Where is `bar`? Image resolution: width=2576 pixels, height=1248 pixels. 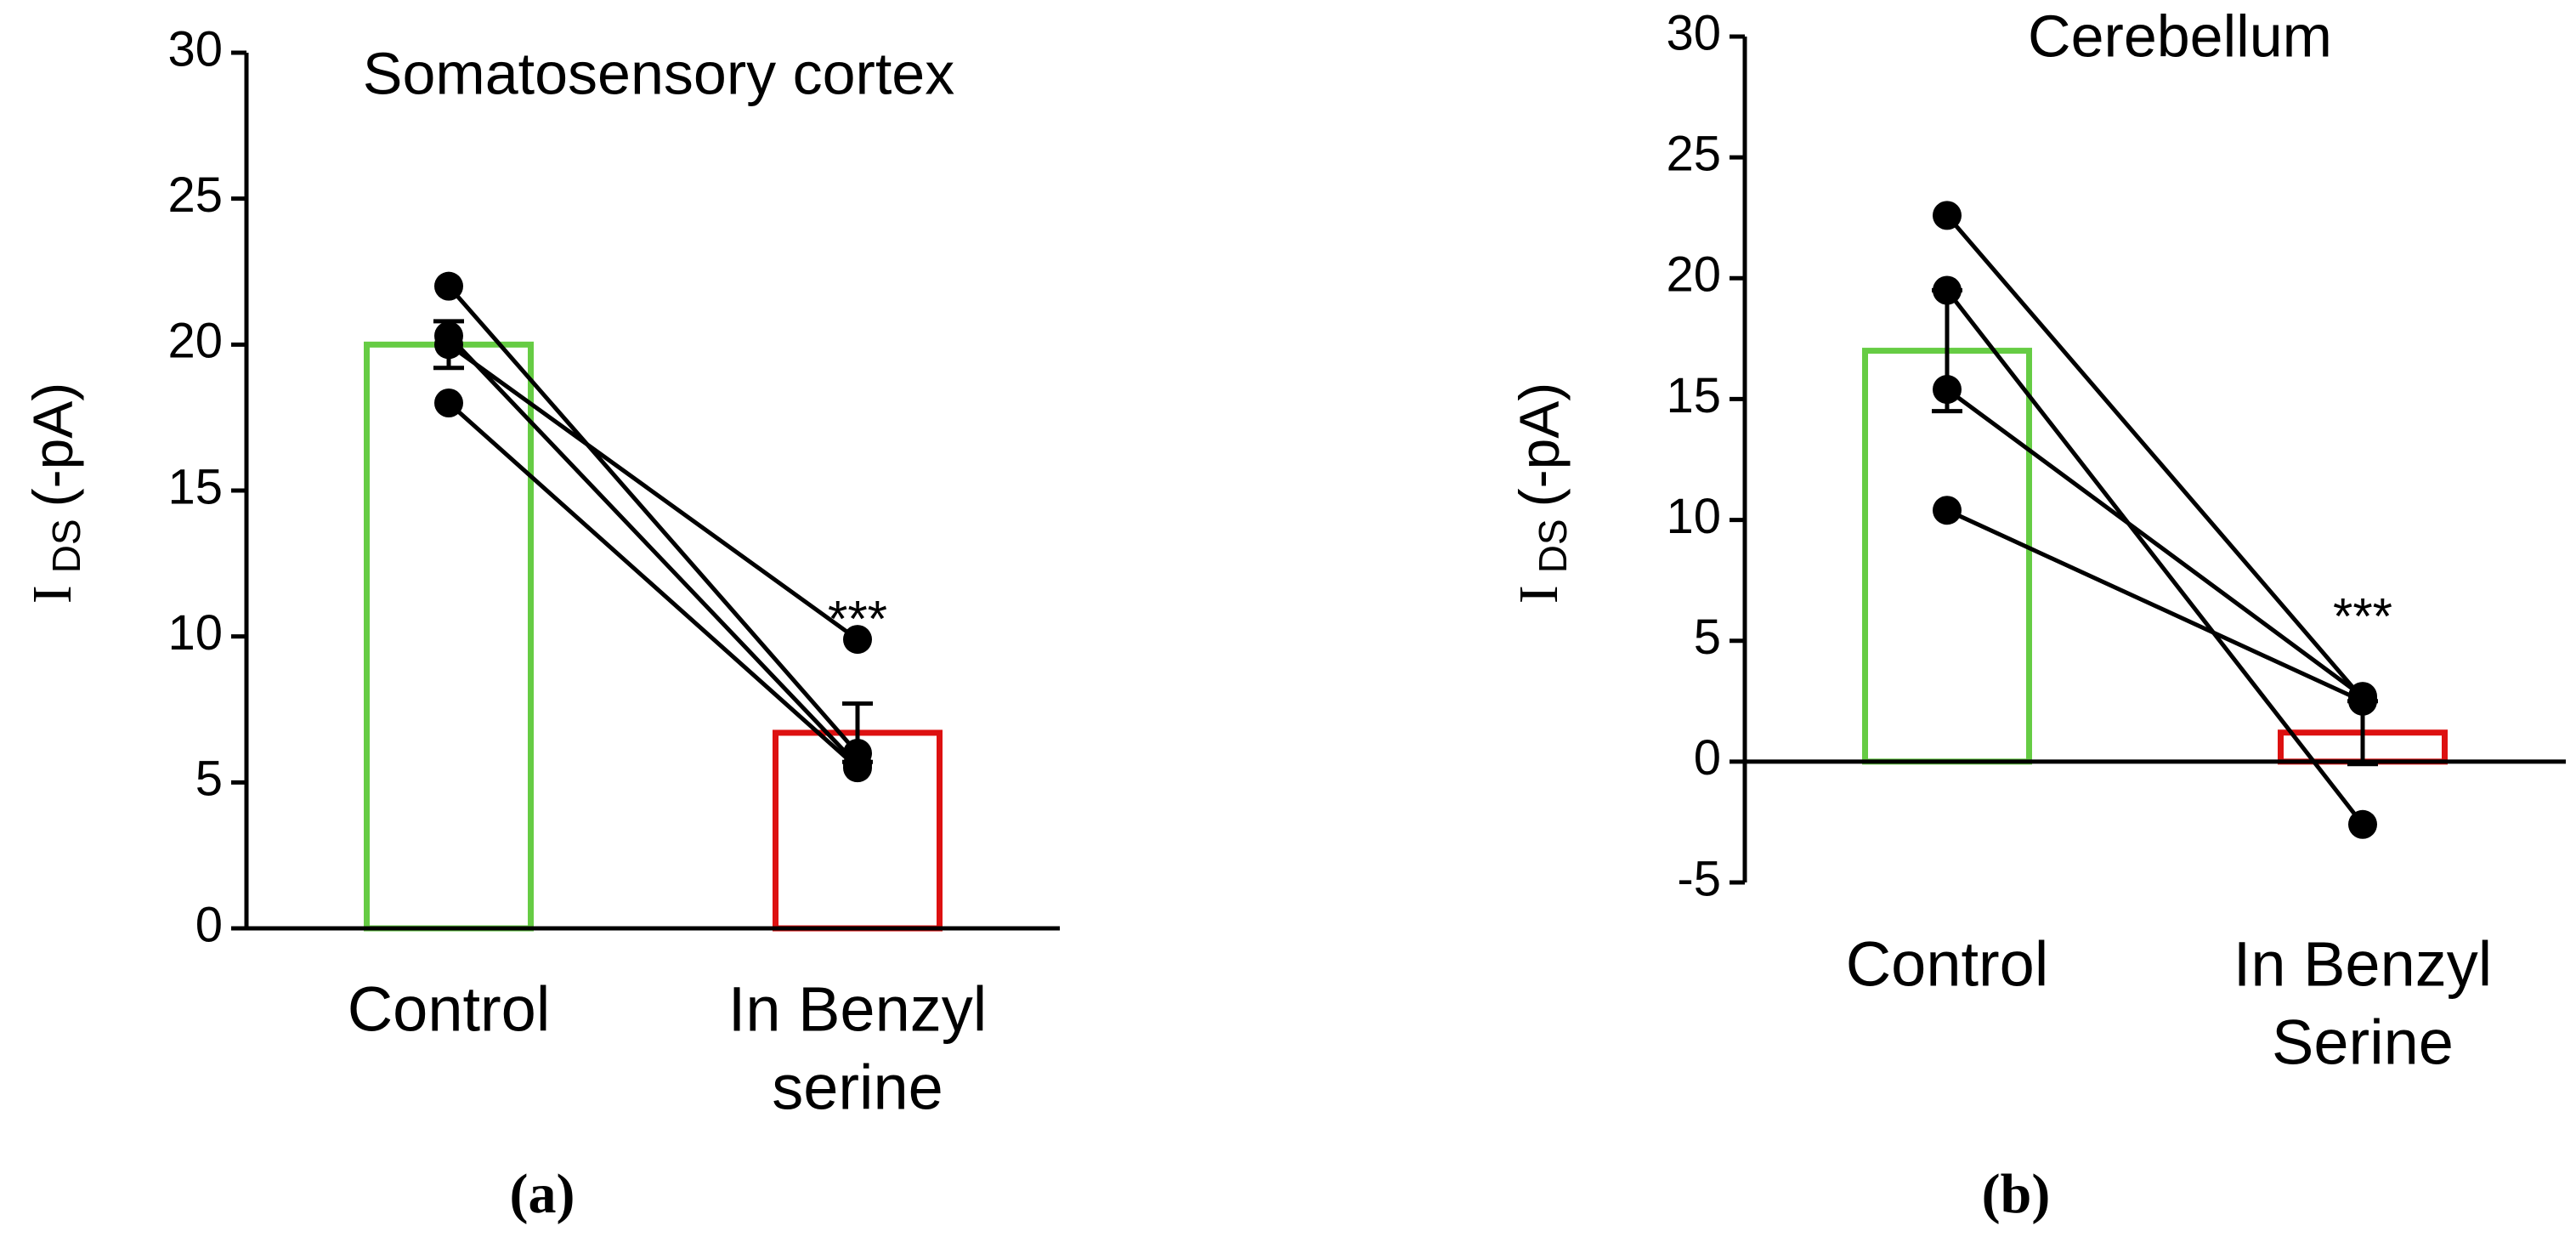
bar is located at coordinates (449, 636).